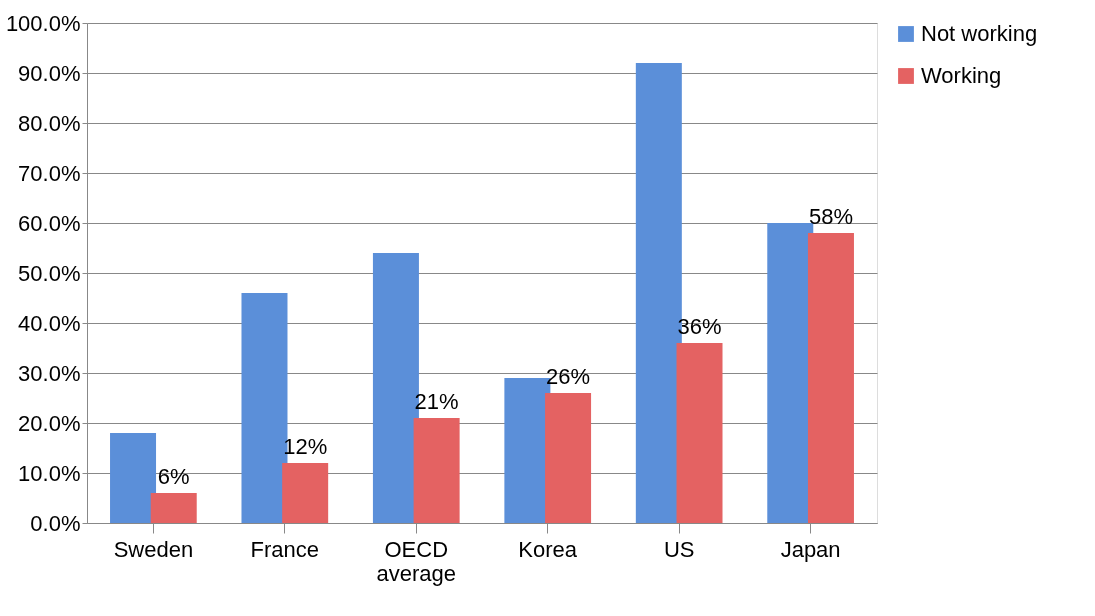 Image resolution: width=1095 pixels, height=616 pixels. I want to click on y-tick-label: 80.0%, so click(49, 123).